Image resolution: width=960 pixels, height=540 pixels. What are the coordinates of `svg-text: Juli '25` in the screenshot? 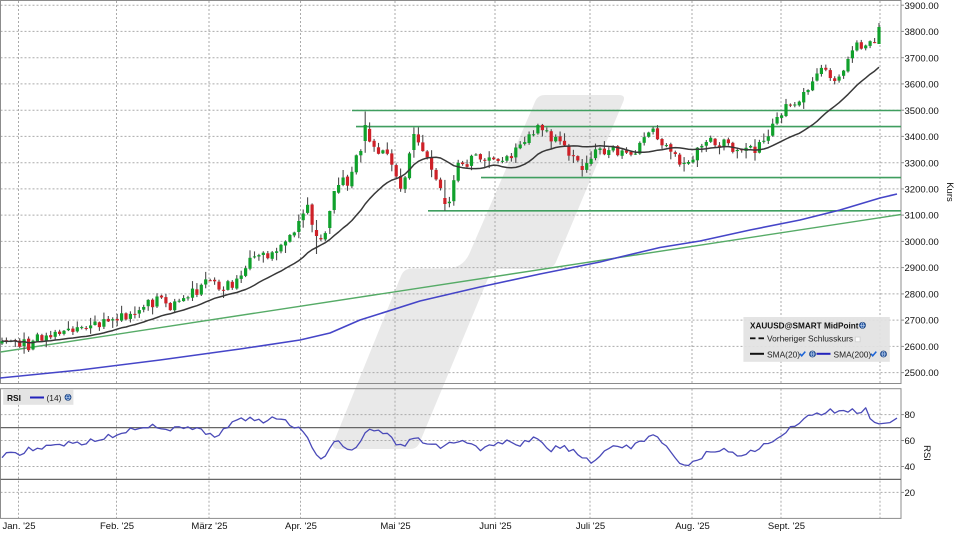 It's located at (590, 526).